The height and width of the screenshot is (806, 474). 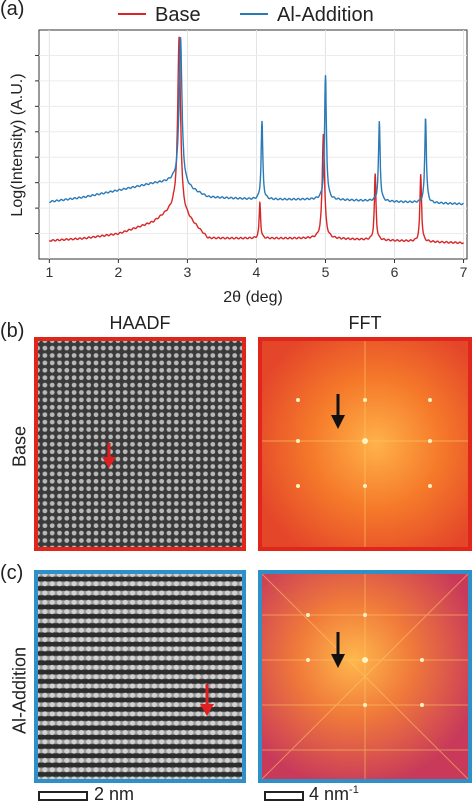 I want to click on legend-label-base: Base, so click(x=178, y=15).